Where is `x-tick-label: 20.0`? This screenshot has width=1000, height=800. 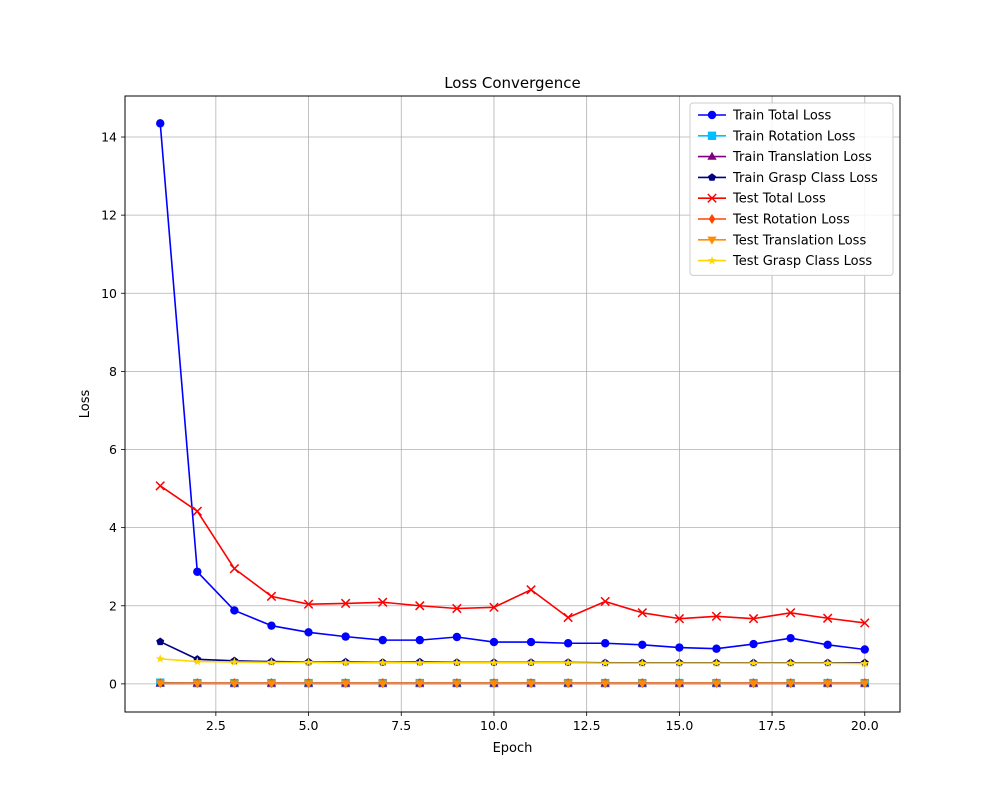 x-tick-label: 20.0 is located at coordinates (865, 725).